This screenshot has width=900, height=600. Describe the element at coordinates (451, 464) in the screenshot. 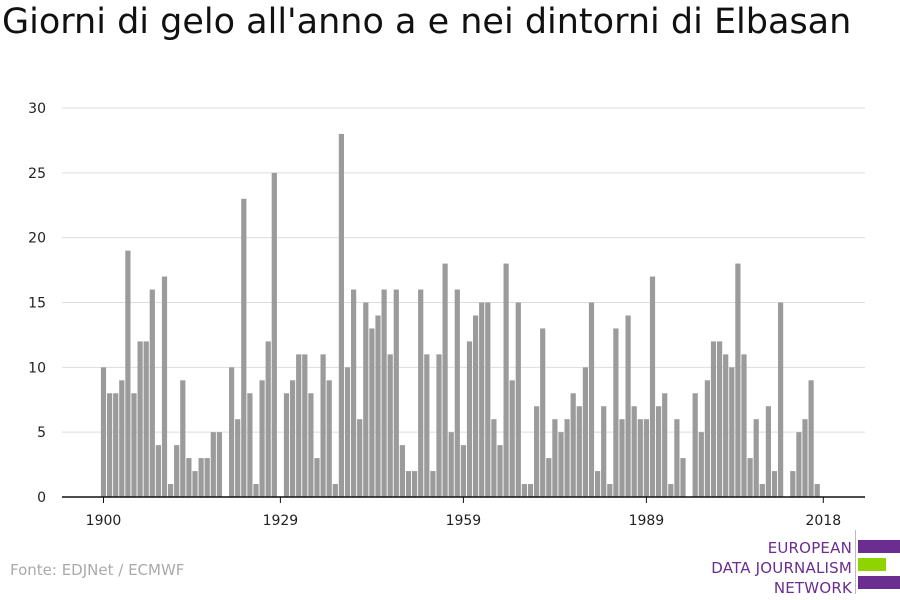

I see `bar-1957` at that location.